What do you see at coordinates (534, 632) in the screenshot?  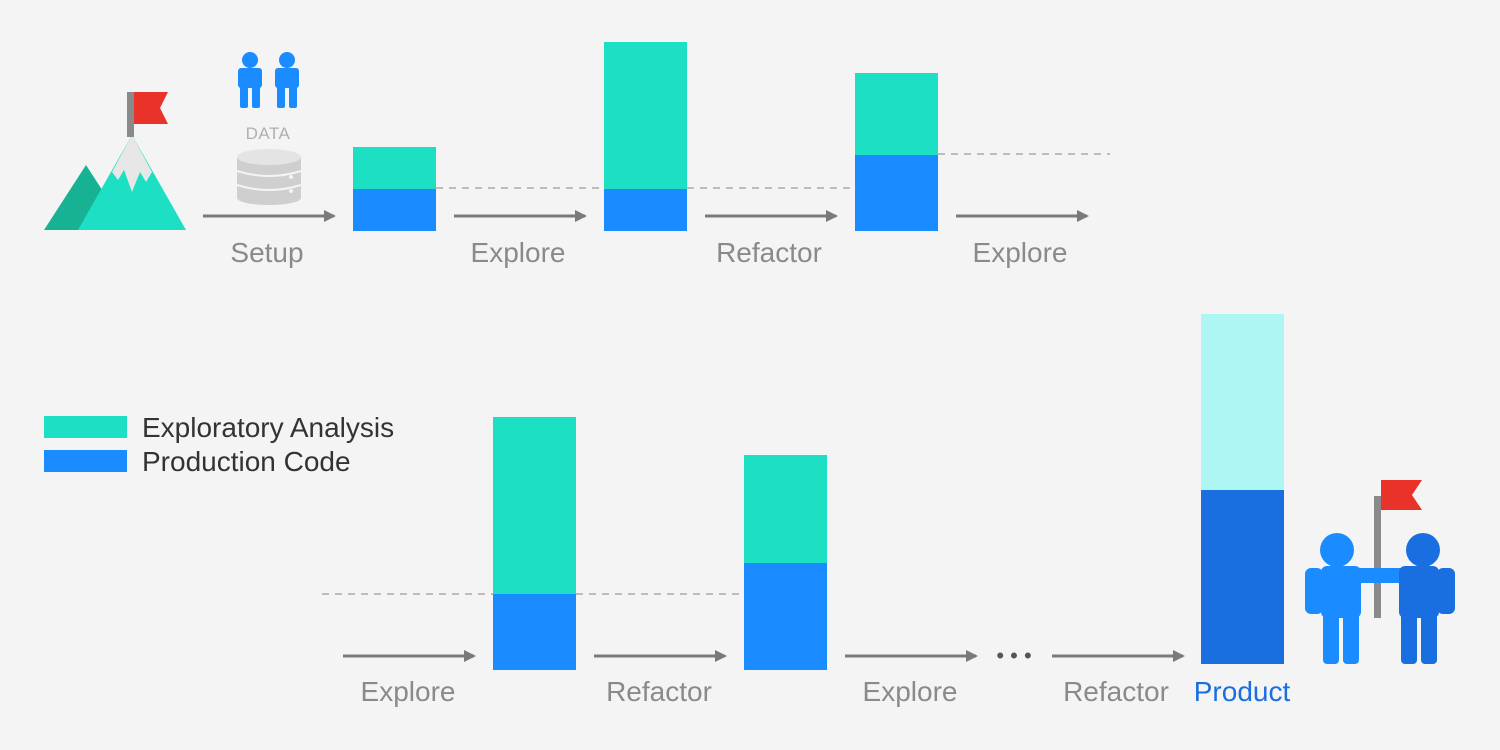 I see `bottom-bar-1-production` at bounding box center [534, 632].